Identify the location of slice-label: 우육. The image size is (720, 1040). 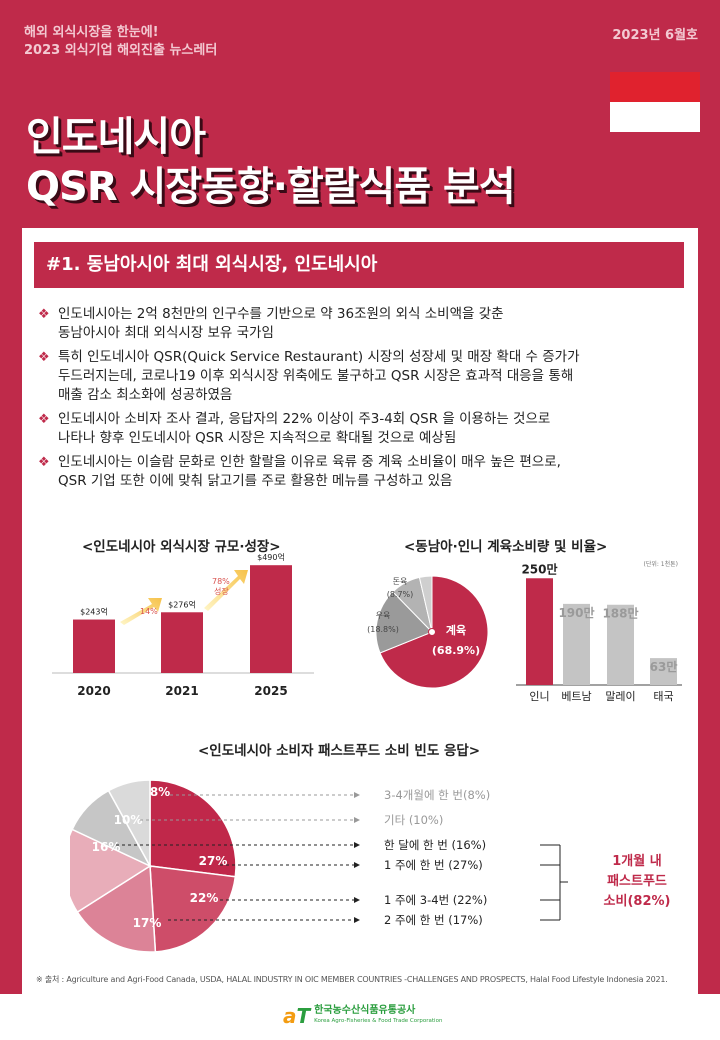
(383, 615).